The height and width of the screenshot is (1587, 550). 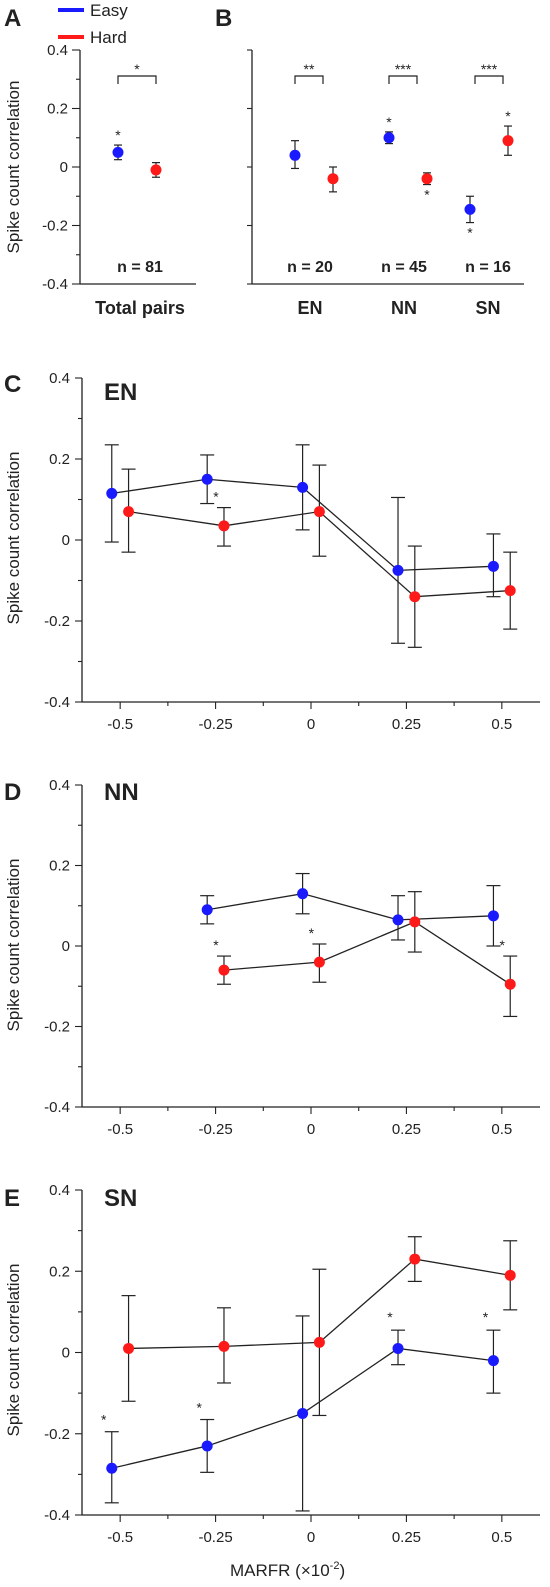 What do you see at coordinates (118, 135) in the screenshot?
I see `panel-a-star: *` at bounding box center [118, 135].